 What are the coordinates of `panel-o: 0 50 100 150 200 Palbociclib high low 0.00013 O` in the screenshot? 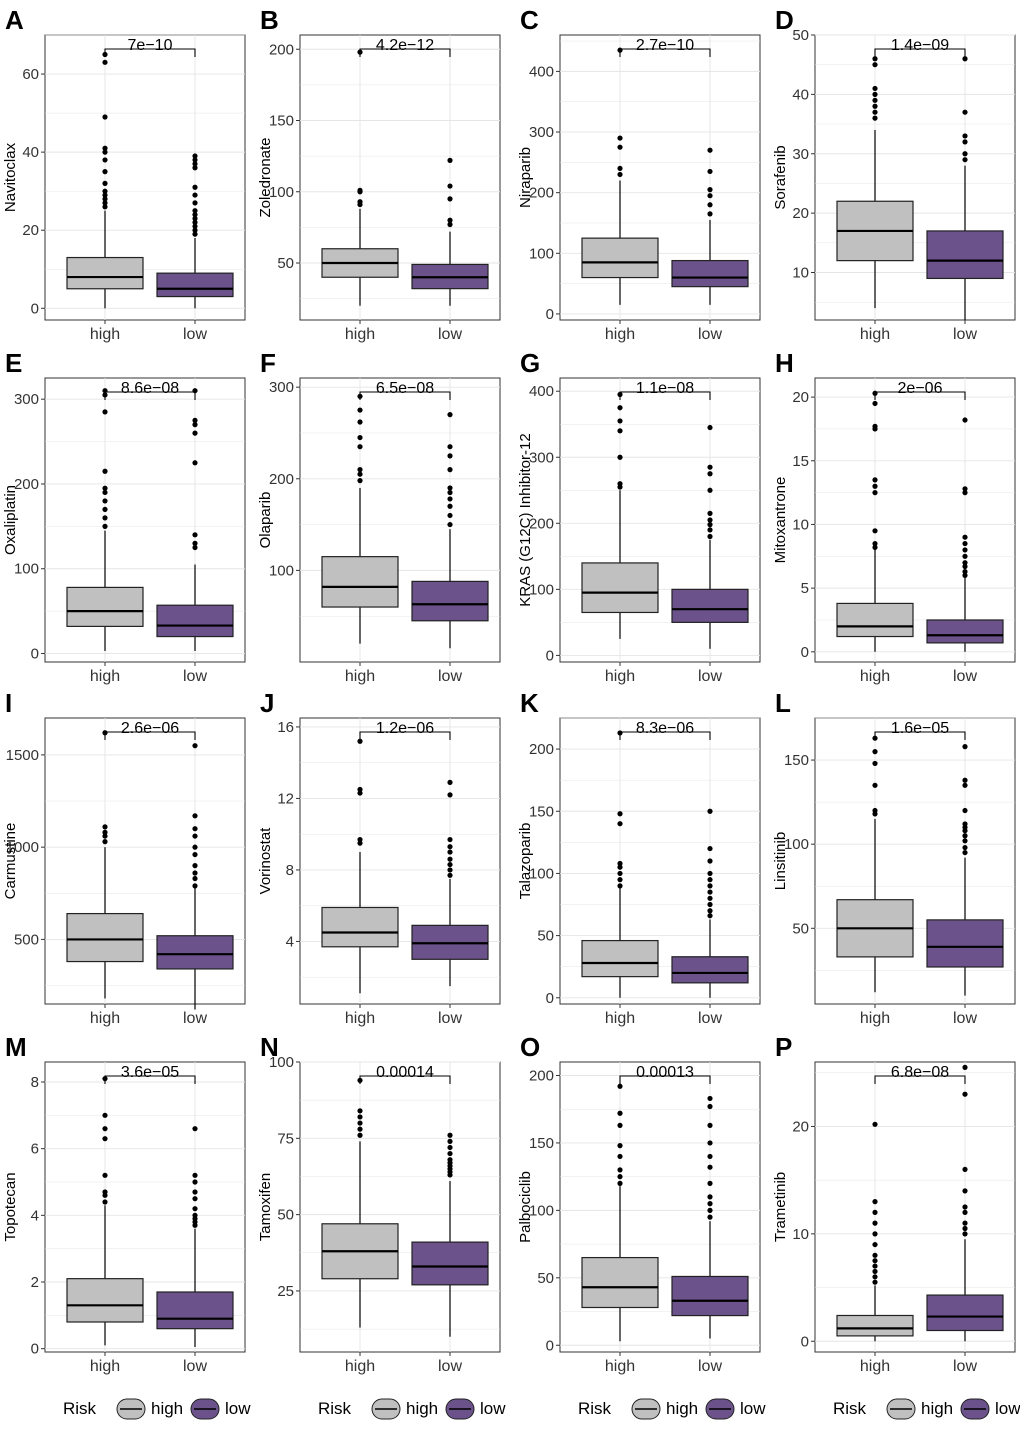 It's located at (639, 1203).